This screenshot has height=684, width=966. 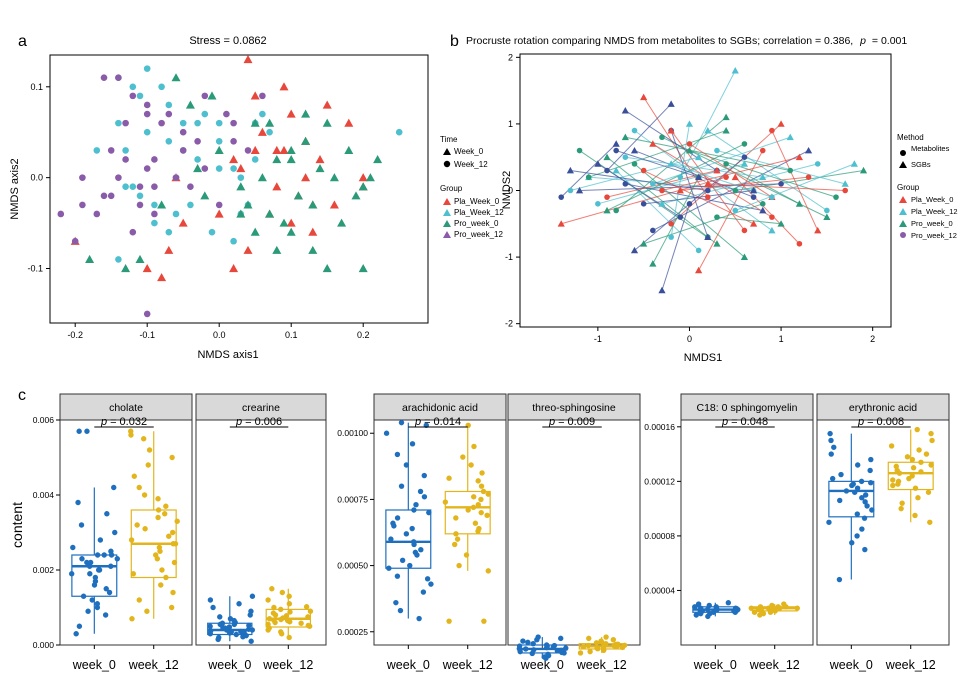 What do you see at coordinates (903, 235) in the screenshot?
I see `legend-circle-icon` at bounding box center [903, 235].